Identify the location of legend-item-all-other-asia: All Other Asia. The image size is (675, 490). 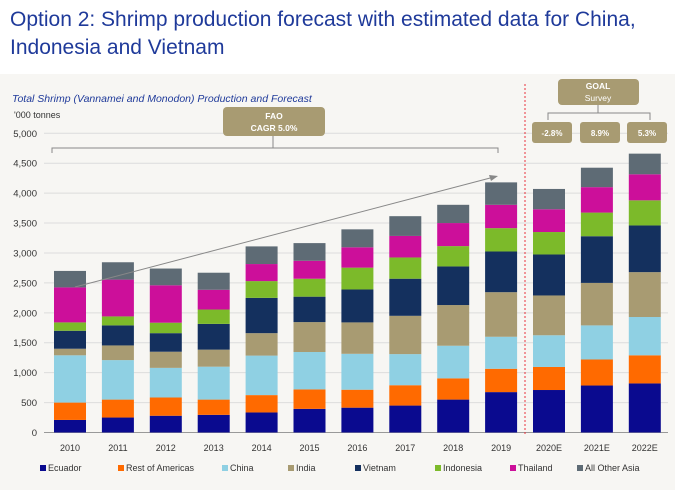
(612, 468).